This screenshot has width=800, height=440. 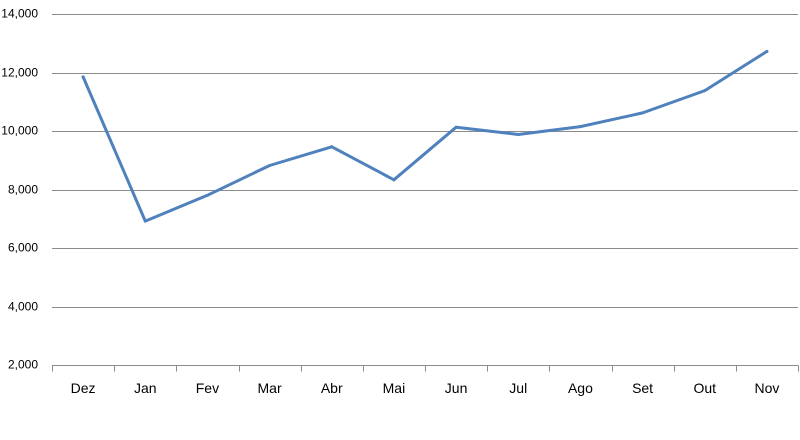 What do you see at coordinates (19, 131) in the screenshot?
I see `y-tick-label: 10,000` at bounding box center [19, 131].